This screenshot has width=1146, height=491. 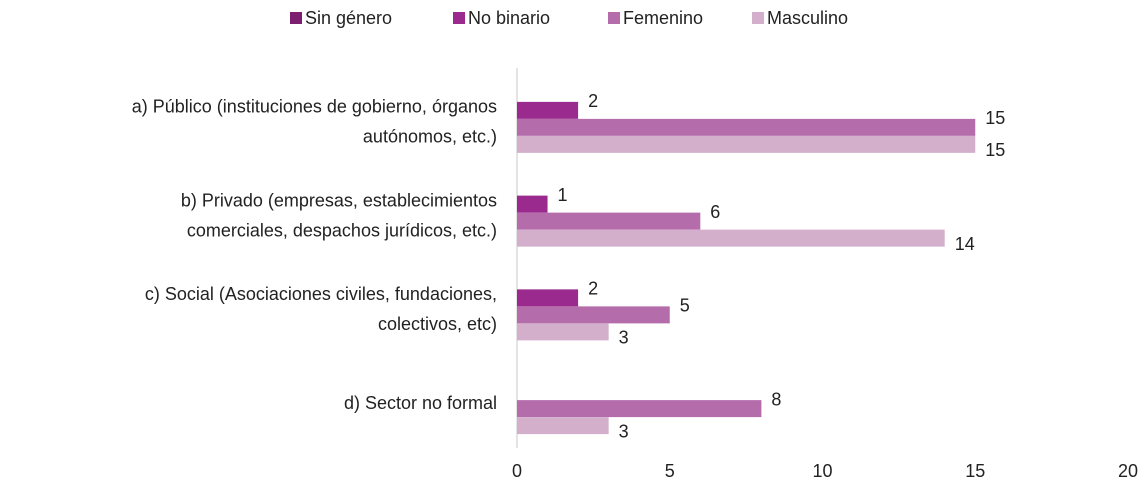 What do you see at coordinates (1128, 471) in the screenshot?
I see `x-tick-label: 20` at bounding box center [1128, 471].